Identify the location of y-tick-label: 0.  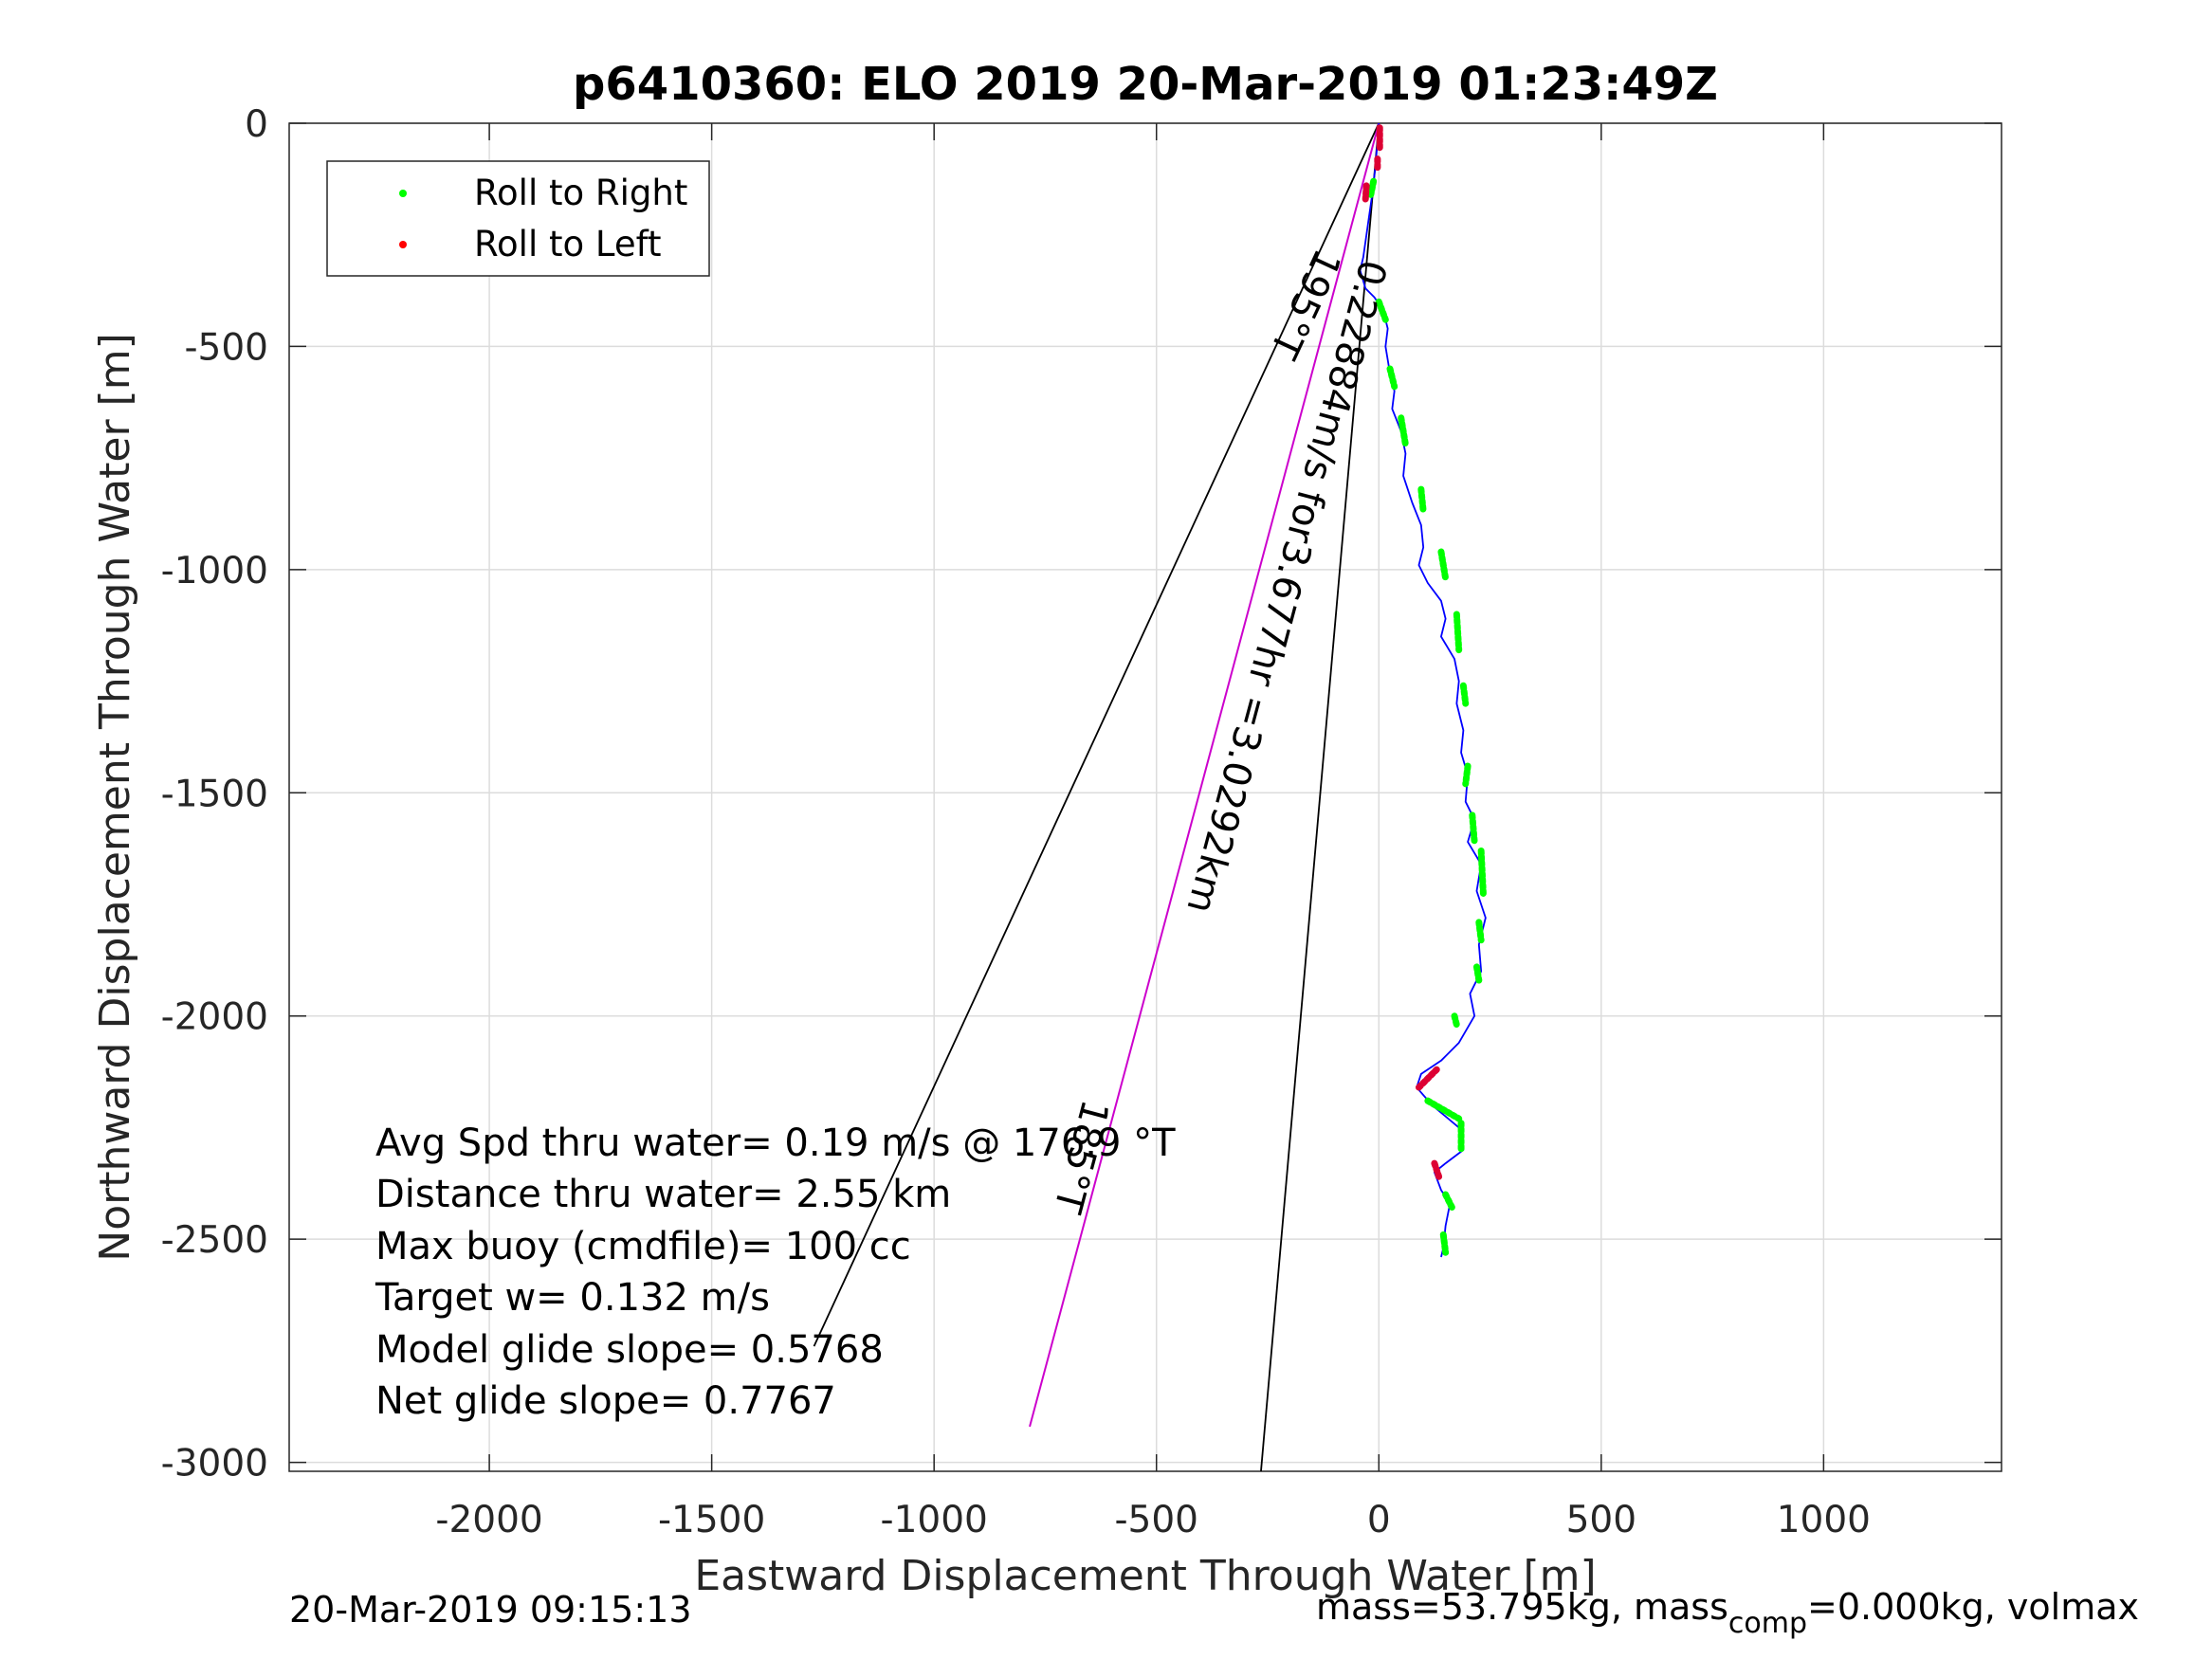
(256, 124).